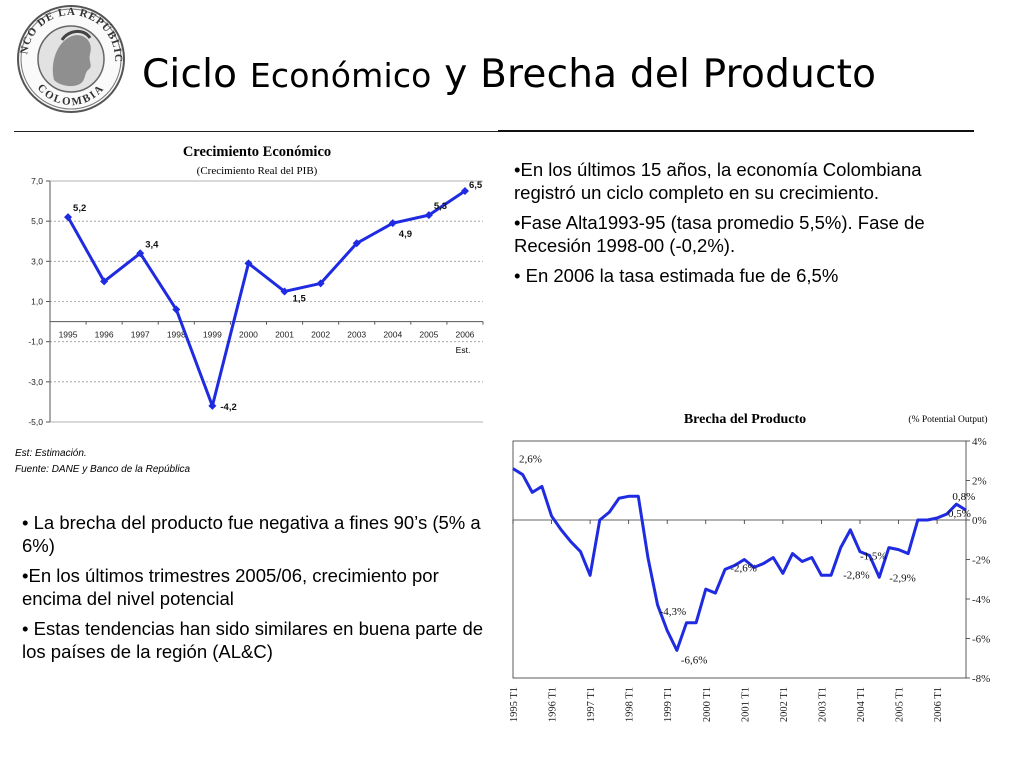  Describe the element at coordinates (35, 382) in the screenshot. I see `ytick-label: -3,0` at that location.